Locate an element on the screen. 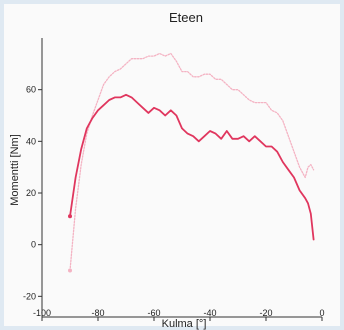 The image size is (344, 330). y-tick-label: 40 is located at coordinates (31, 141).